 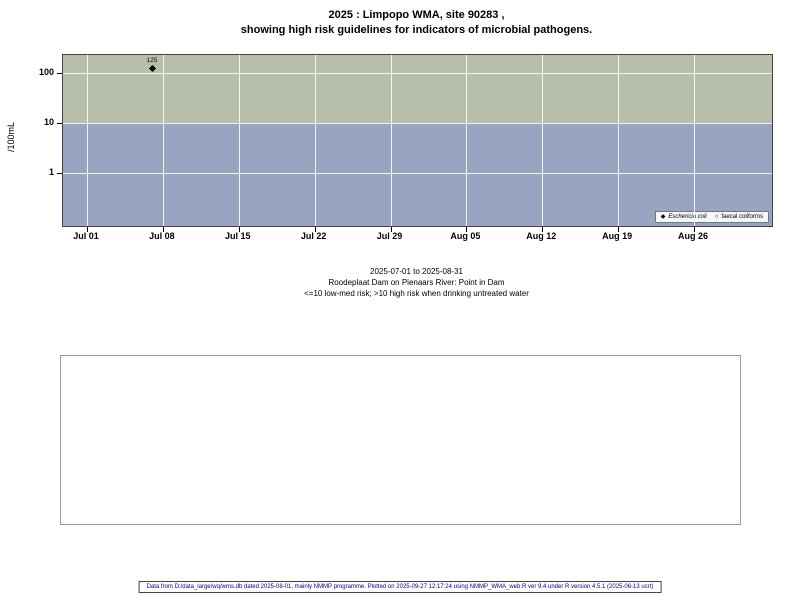 I want to click on data-point-label: 125, so click(x=152, y=61).